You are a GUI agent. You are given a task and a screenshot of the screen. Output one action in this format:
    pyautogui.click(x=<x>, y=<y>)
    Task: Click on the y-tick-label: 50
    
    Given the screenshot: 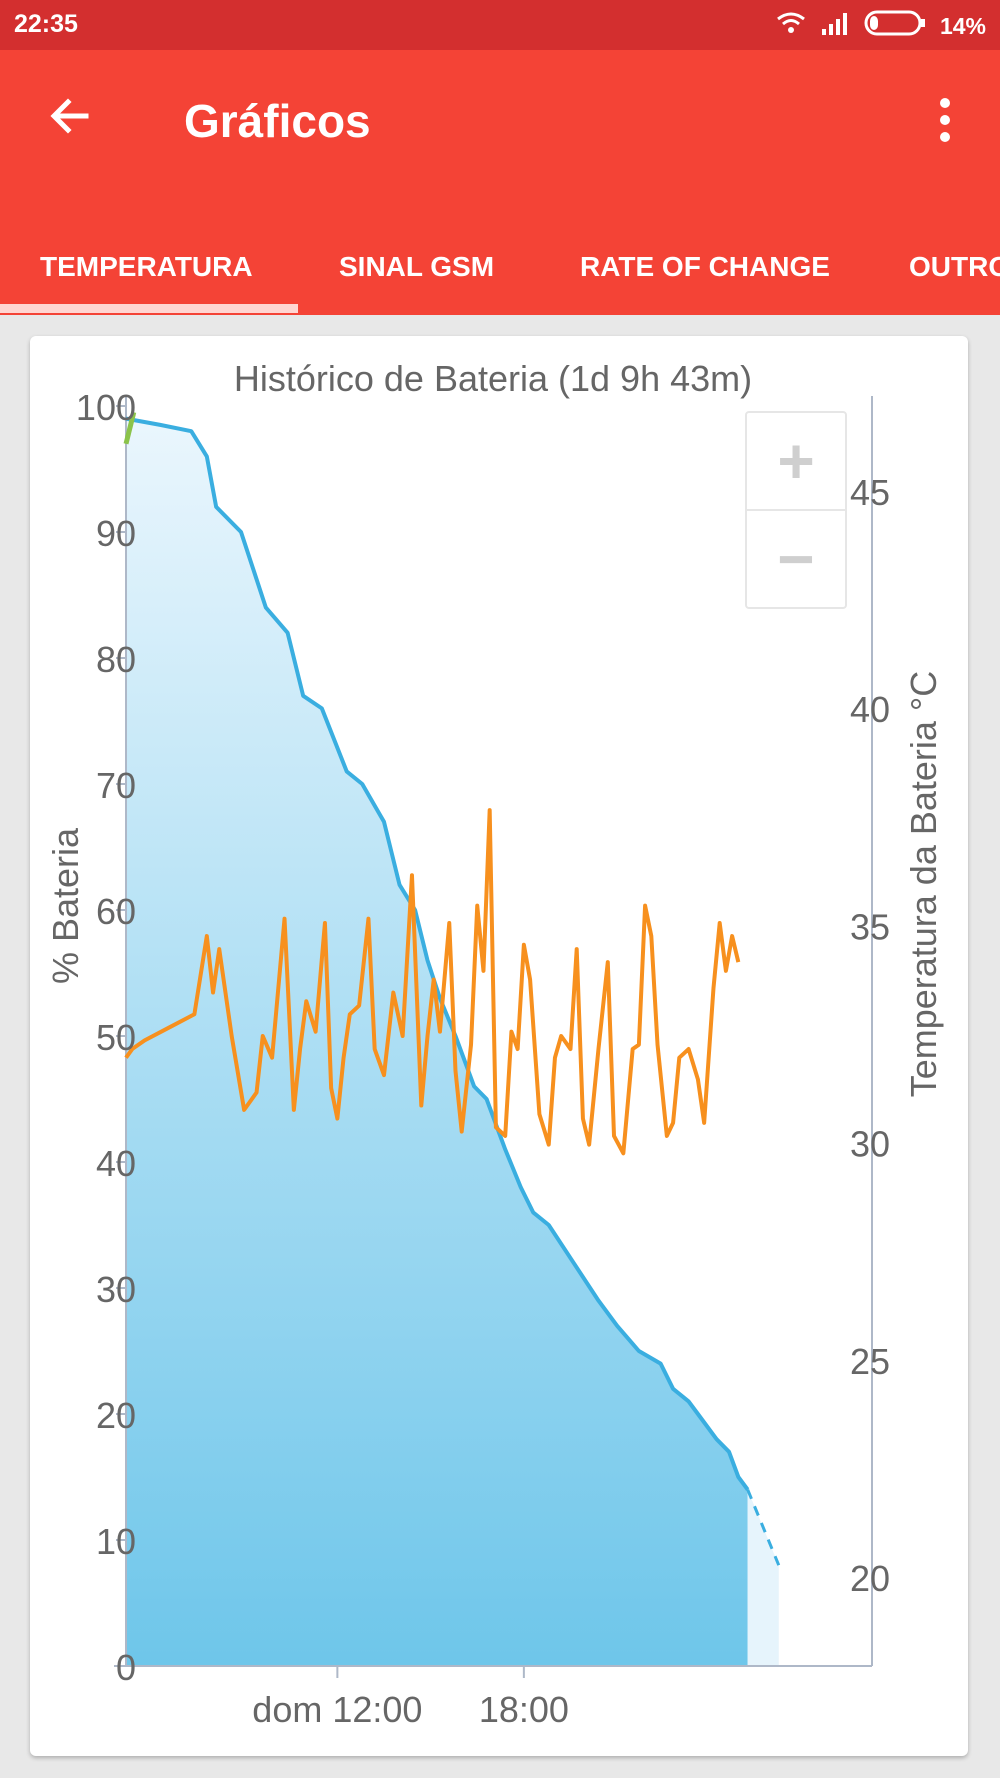 What is the action you would take?
    pyautogui.click(x=116, y=1037)
    